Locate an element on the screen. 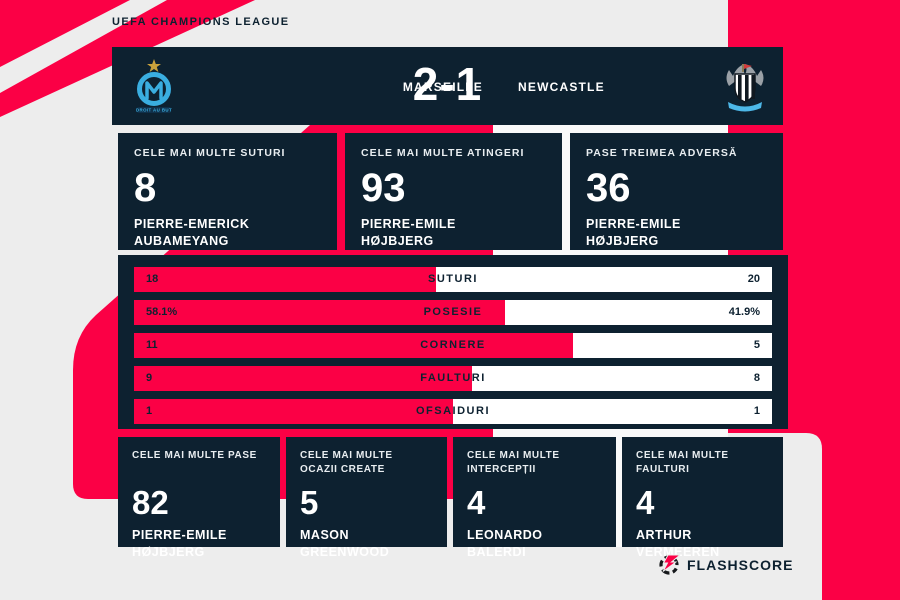 The width and height of the screenshot is (900, 600). flashscore-branding: FLASHSCORE is located at coordinates (725, 565).